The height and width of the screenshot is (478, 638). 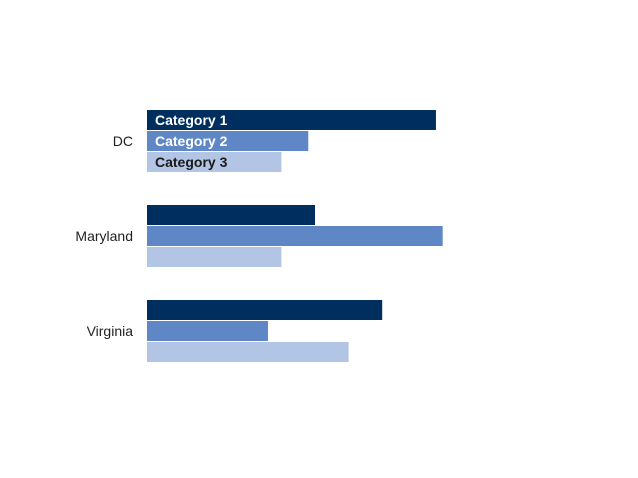 What do you see at coordinates (191, 162) in the screenshot?
I see `series-label-category-3: Category 3` at bounding box center [191, 162].